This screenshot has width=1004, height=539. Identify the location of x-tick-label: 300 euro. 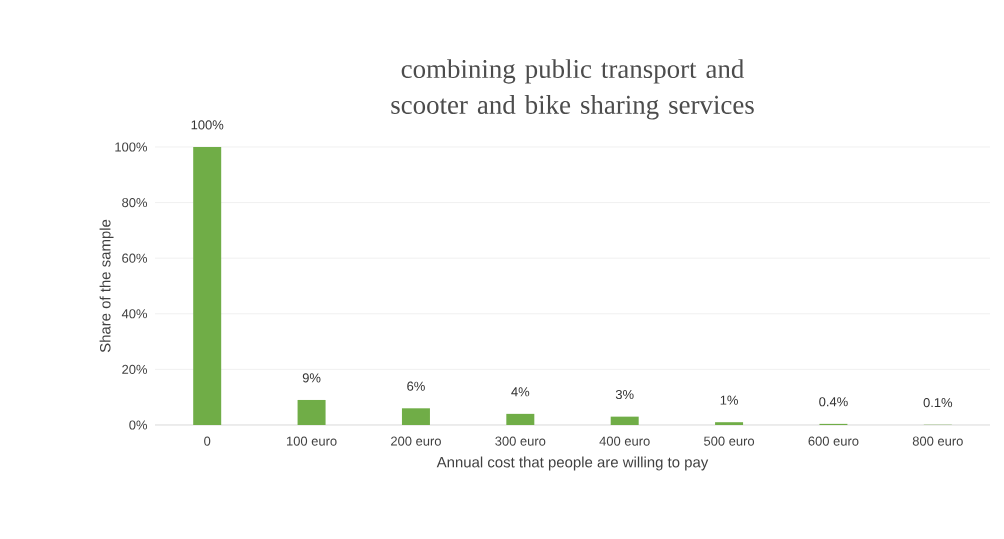
(520, 441).